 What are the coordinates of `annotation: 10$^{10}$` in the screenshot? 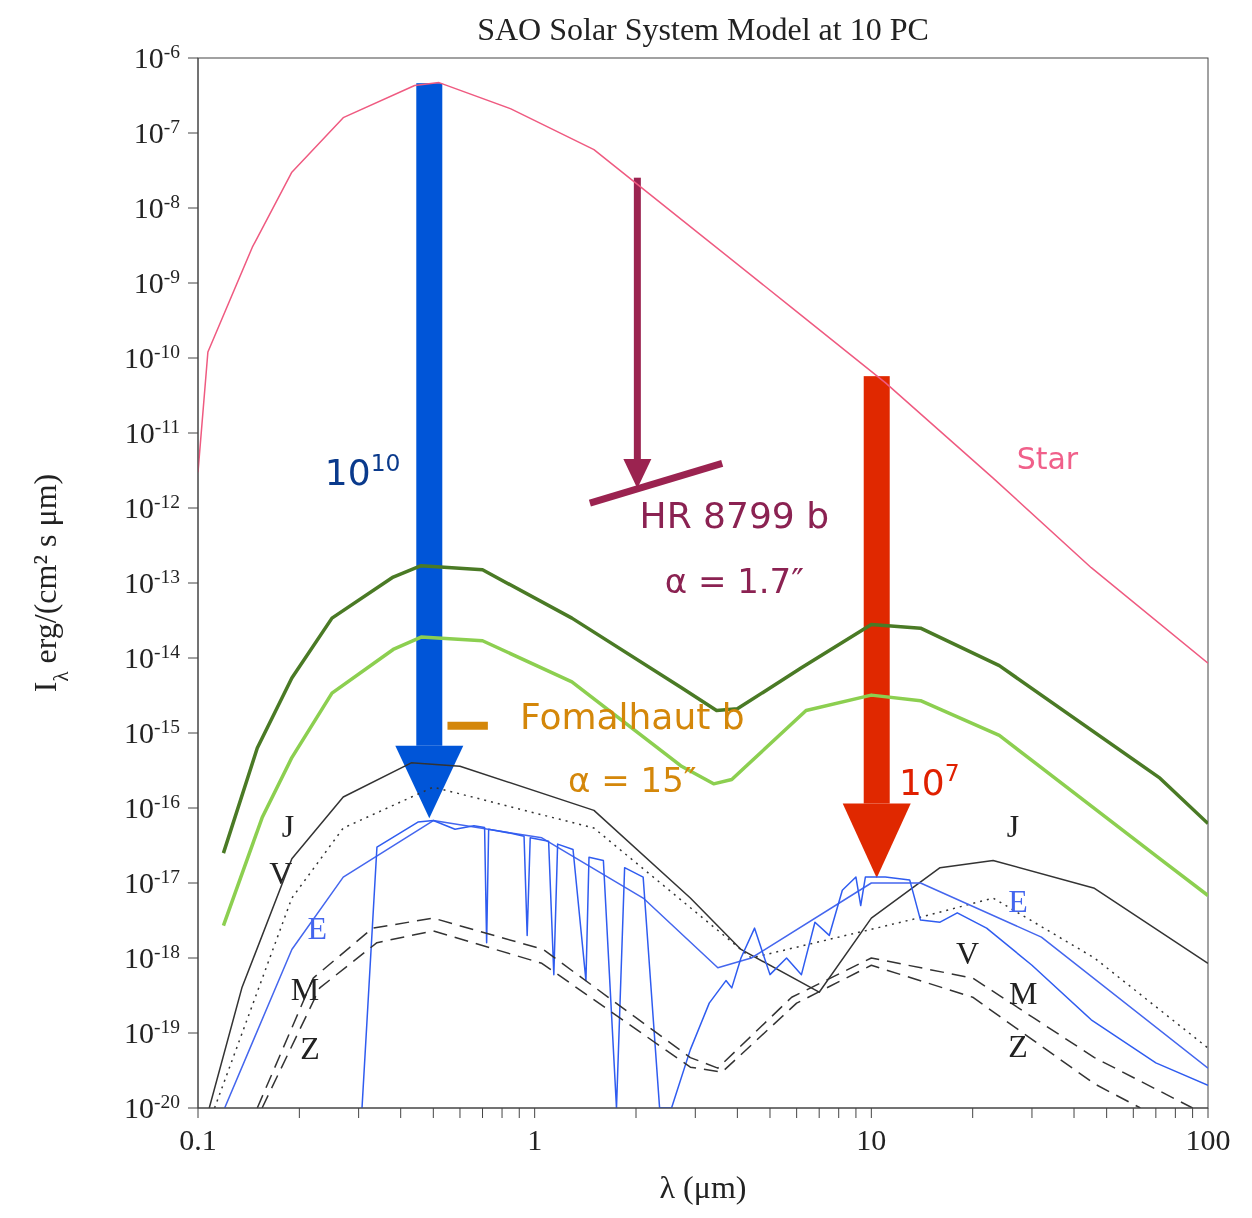 It's located at (362, 471).